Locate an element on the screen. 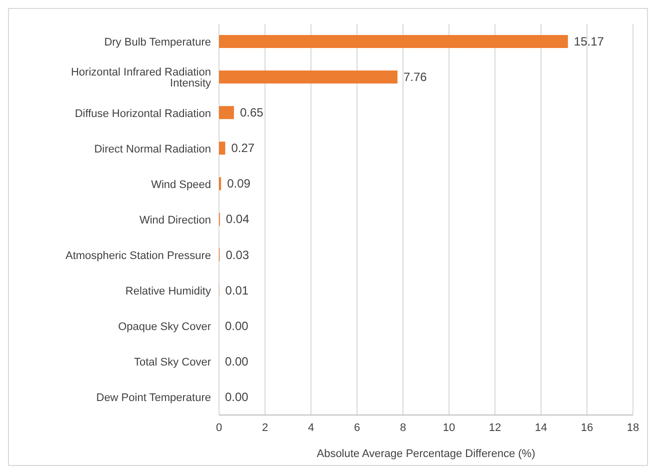  y-tick-label: Dew Point Temperature is located at coordinates (153, 398).